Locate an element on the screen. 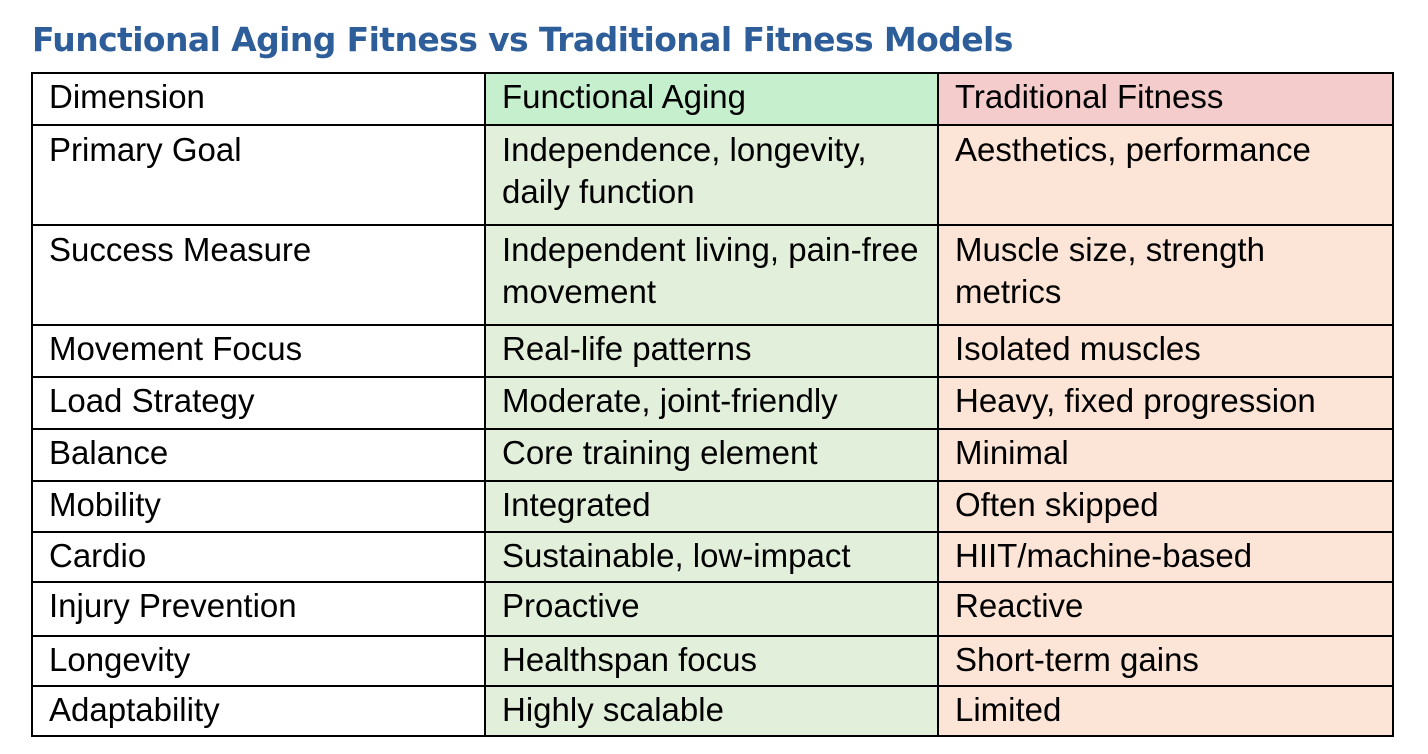  table-row: Adaptability Highly scalable Limited is located at coordinates (712, 711).